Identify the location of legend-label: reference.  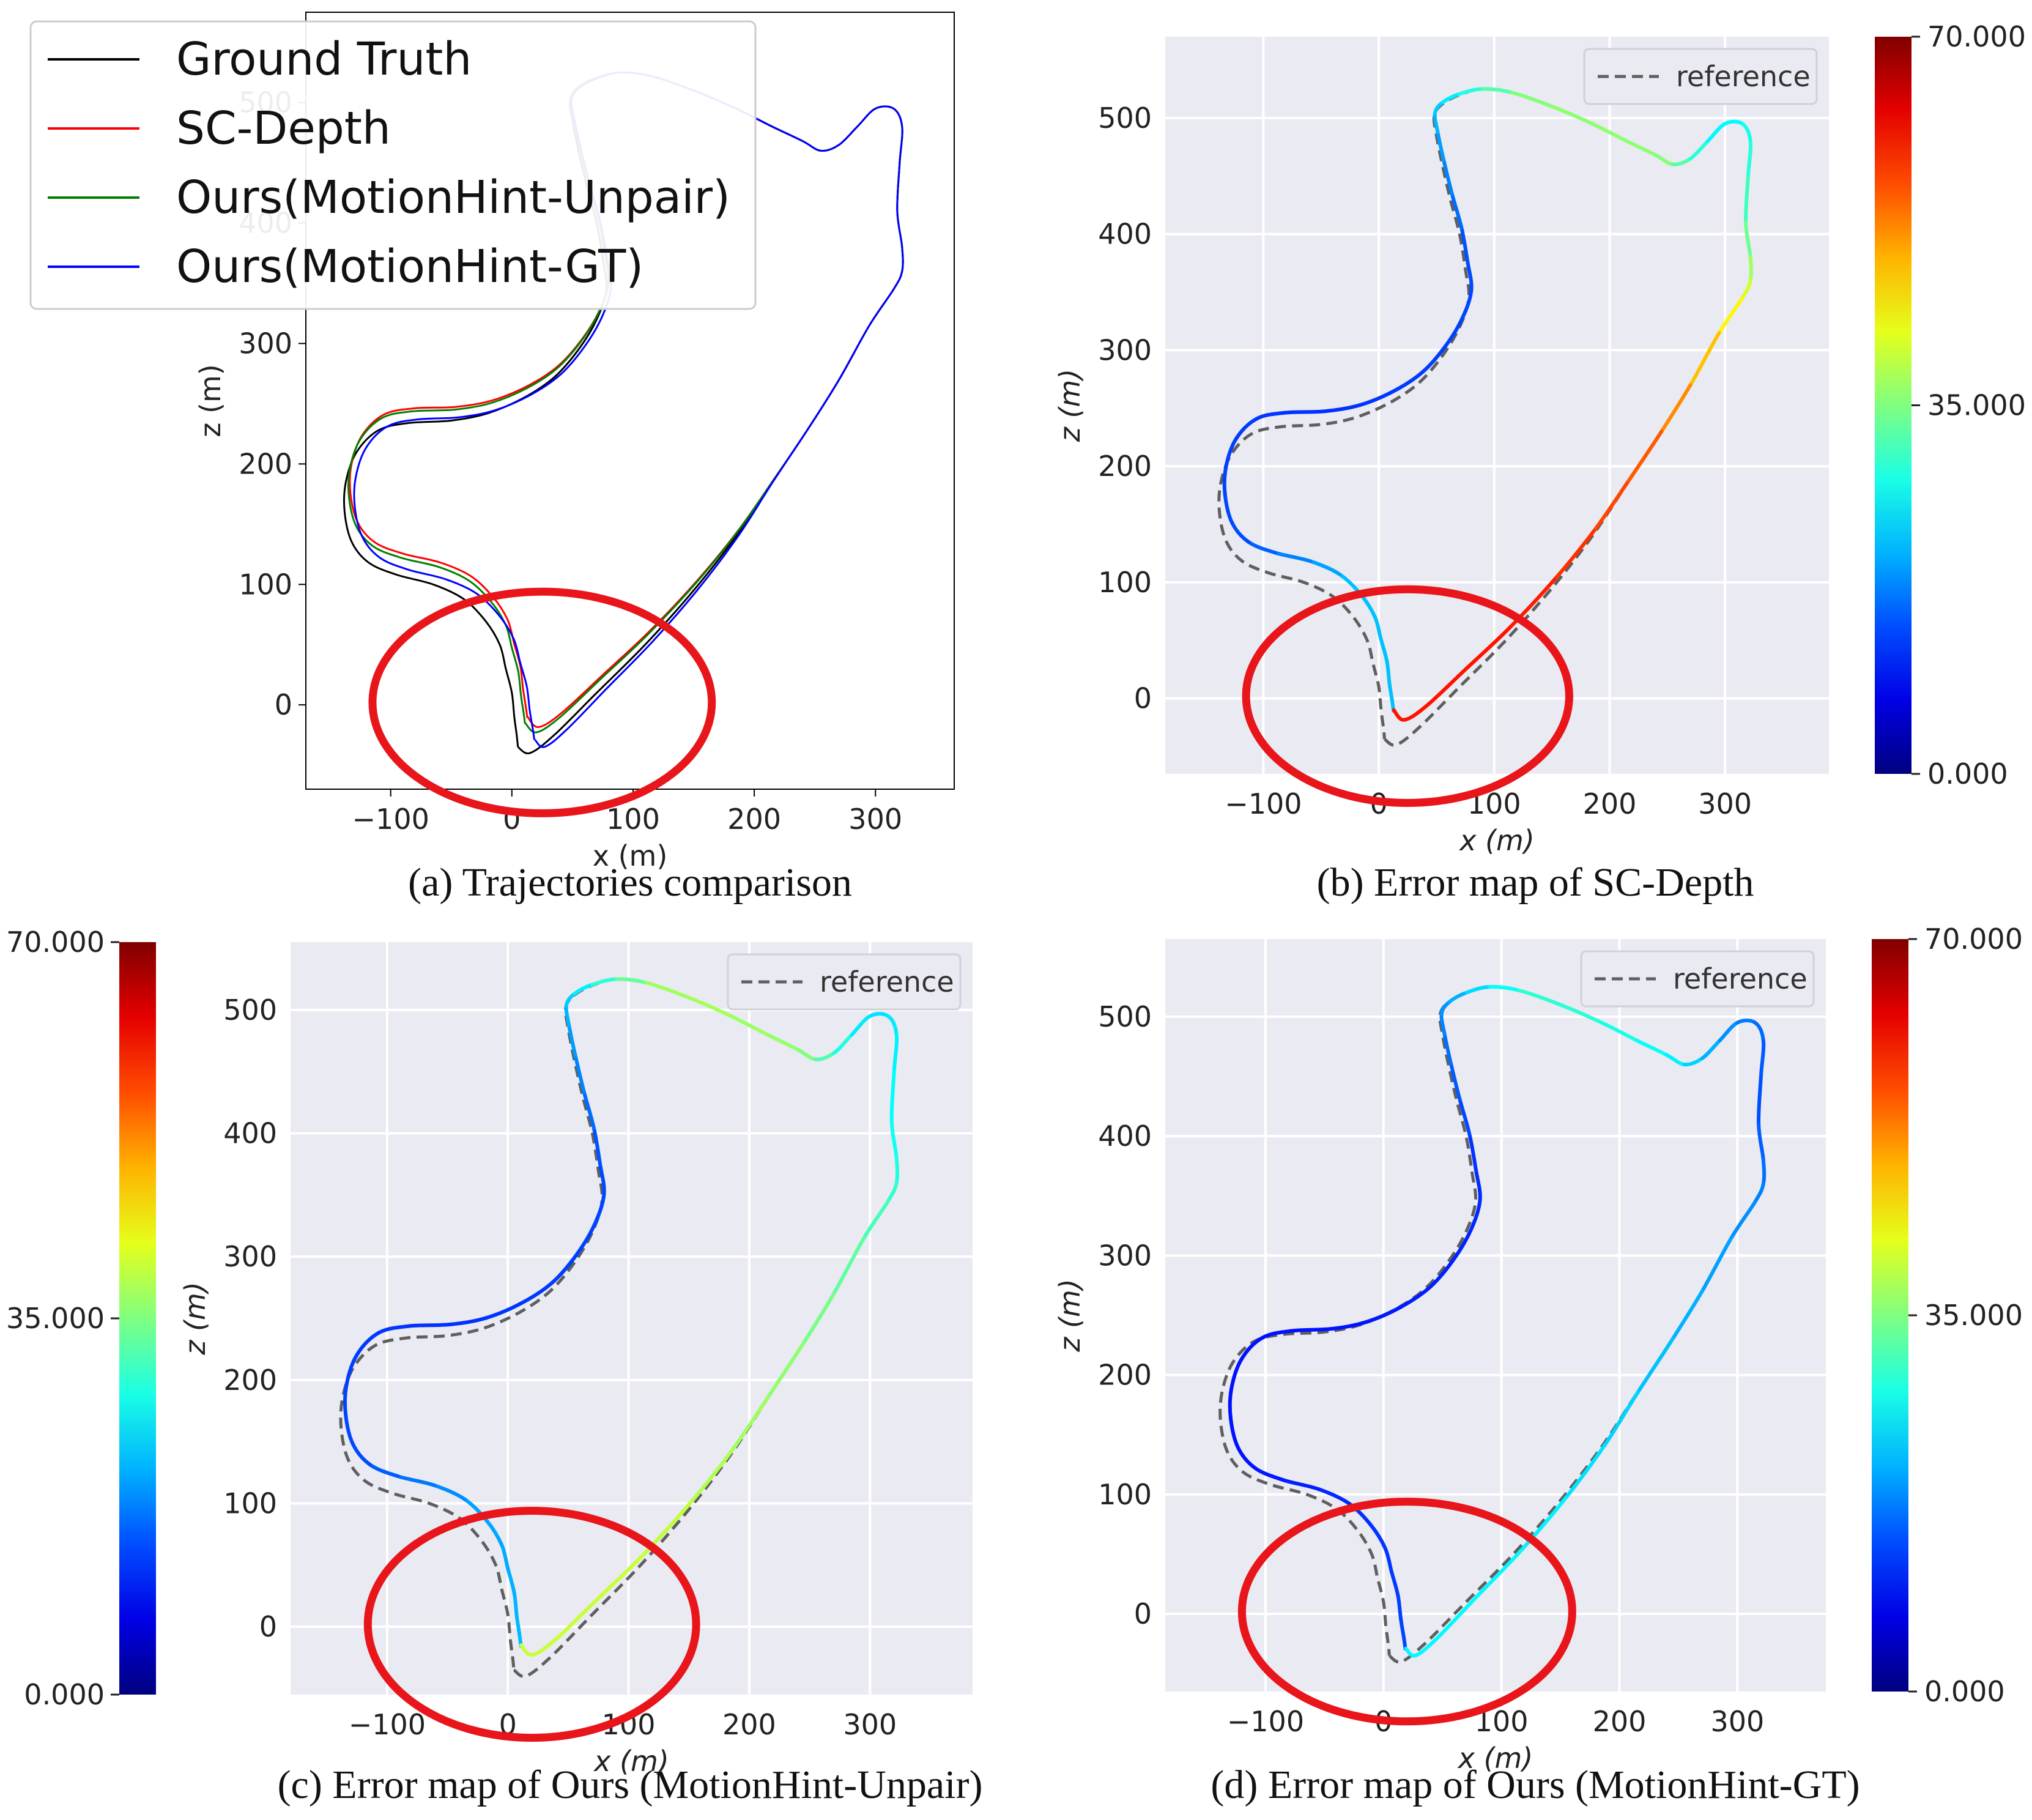
(1743, 76).